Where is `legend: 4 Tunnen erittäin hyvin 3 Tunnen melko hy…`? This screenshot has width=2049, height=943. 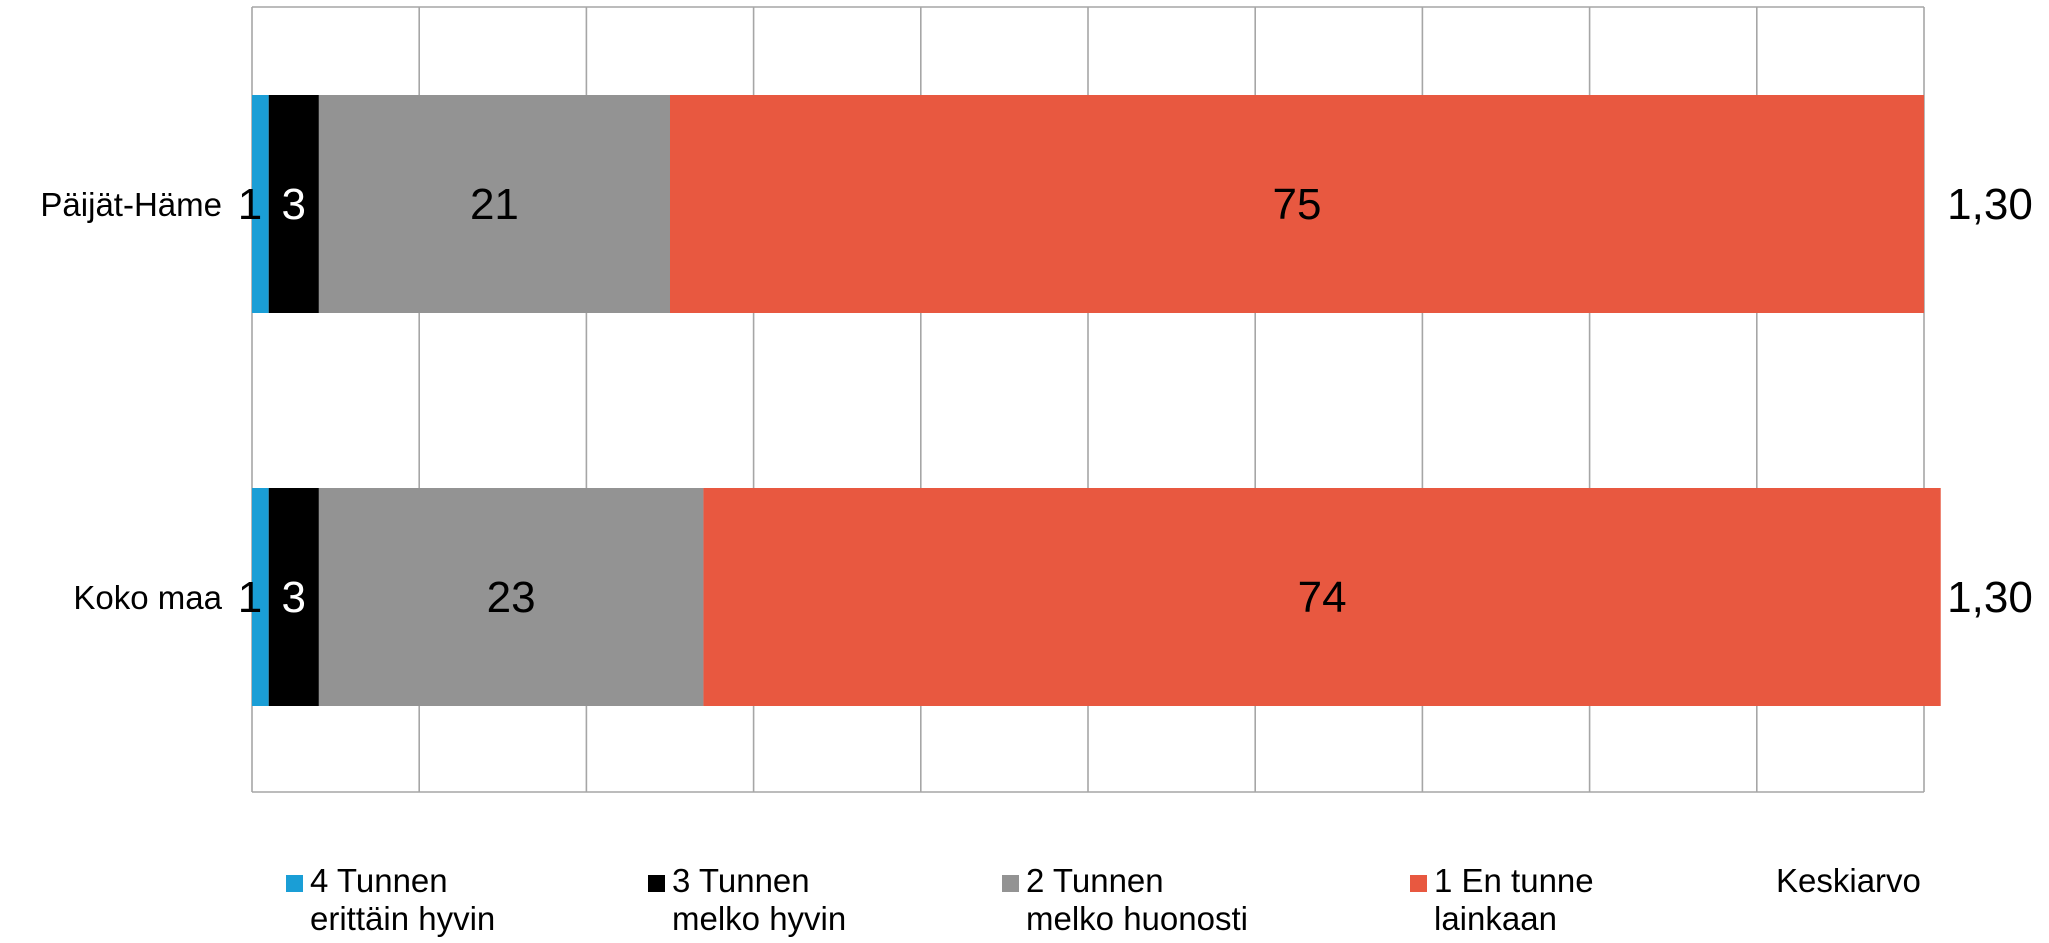
legend: 4 Tunnen erittäin hyvin 3 Tunnen melko hy… is located at coordinates (1024, 902).